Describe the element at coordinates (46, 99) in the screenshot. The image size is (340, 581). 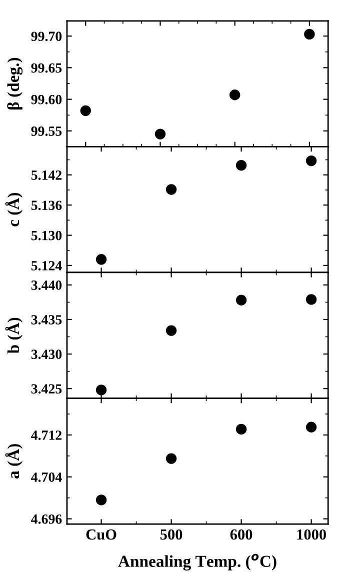
I see `y-tick-label: 99.60` at that location.